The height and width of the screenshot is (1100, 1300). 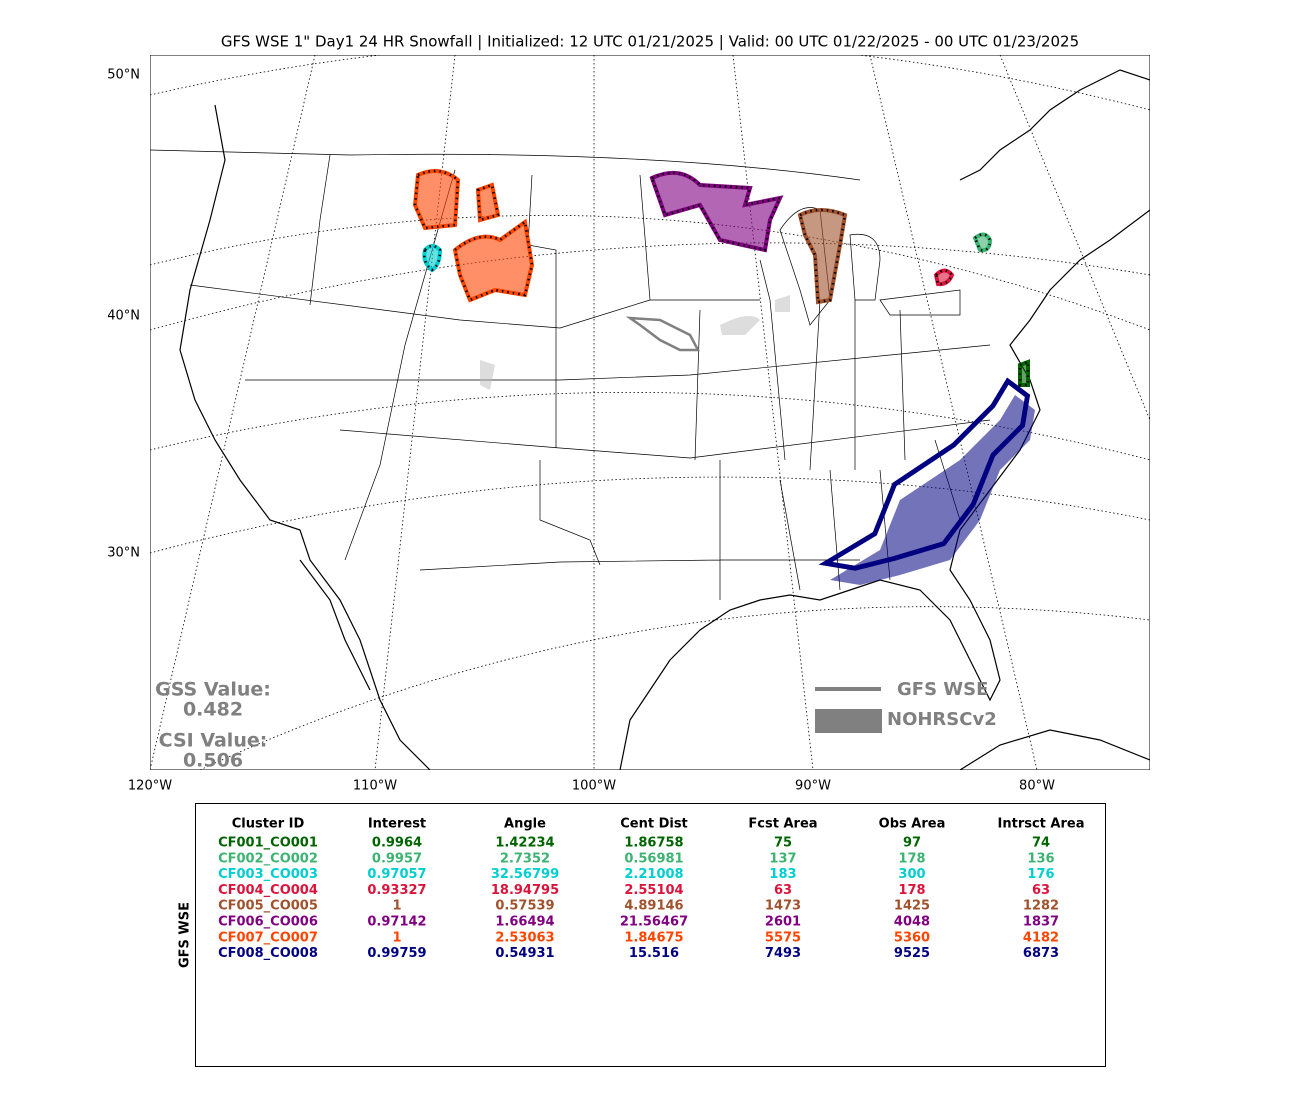 What do you see at coordinates (1040, 874) in the screenshot?
I see `table-cell: 176` at bounding box center [1040, 874].